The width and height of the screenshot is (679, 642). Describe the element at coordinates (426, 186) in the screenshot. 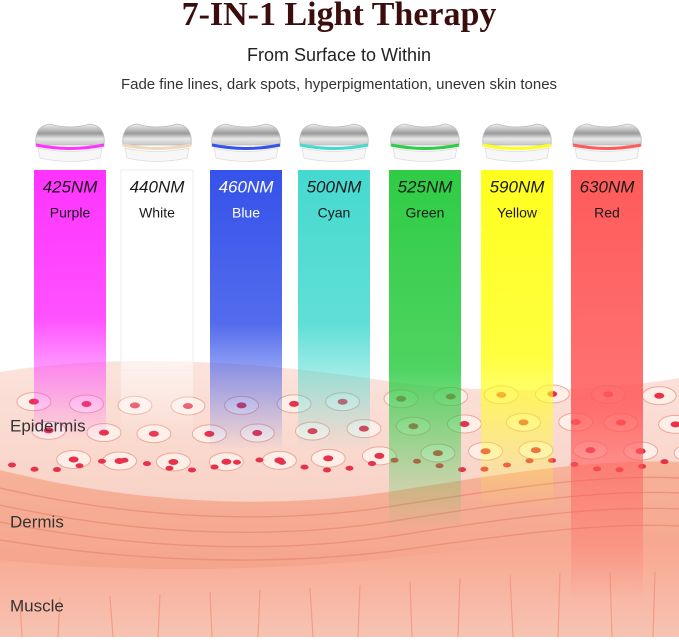

I see `wavelength: 525NM` at that location.